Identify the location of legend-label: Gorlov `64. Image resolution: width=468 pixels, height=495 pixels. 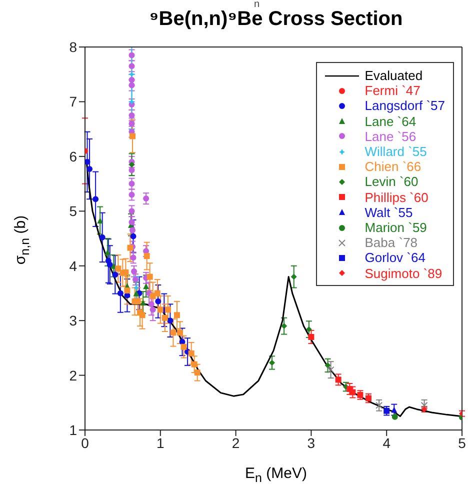
(395, 258).